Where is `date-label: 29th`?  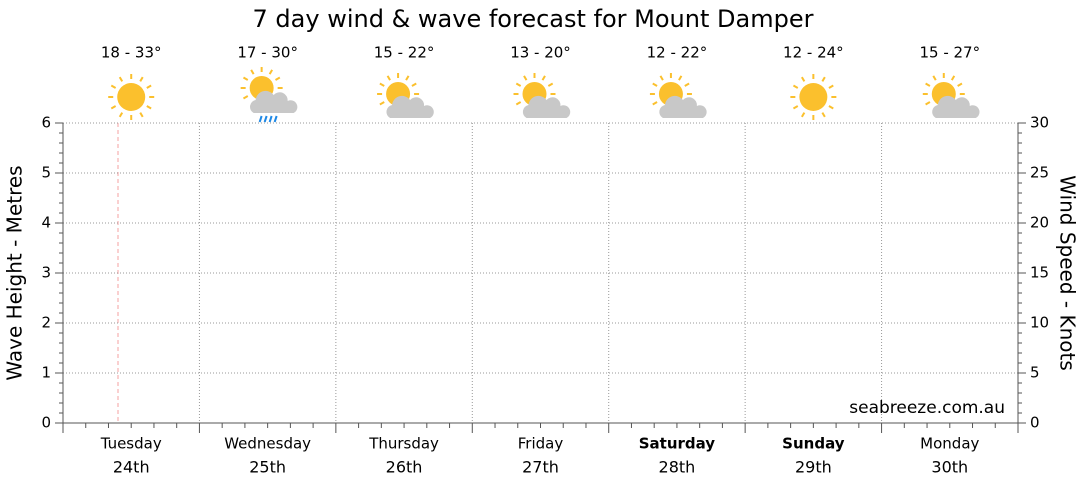
date-label: 29th is located at coordinates (813, 467).